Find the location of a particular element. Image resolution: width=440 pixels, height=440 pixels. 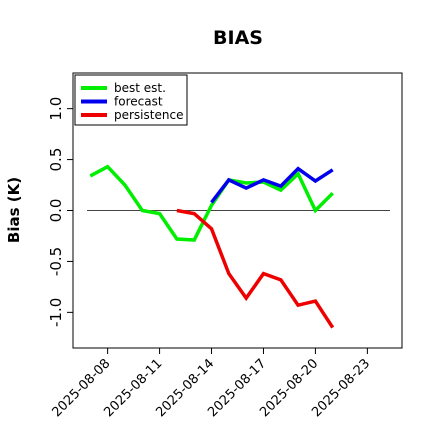

legend-label: forecast is located at coordinates (138, 102).